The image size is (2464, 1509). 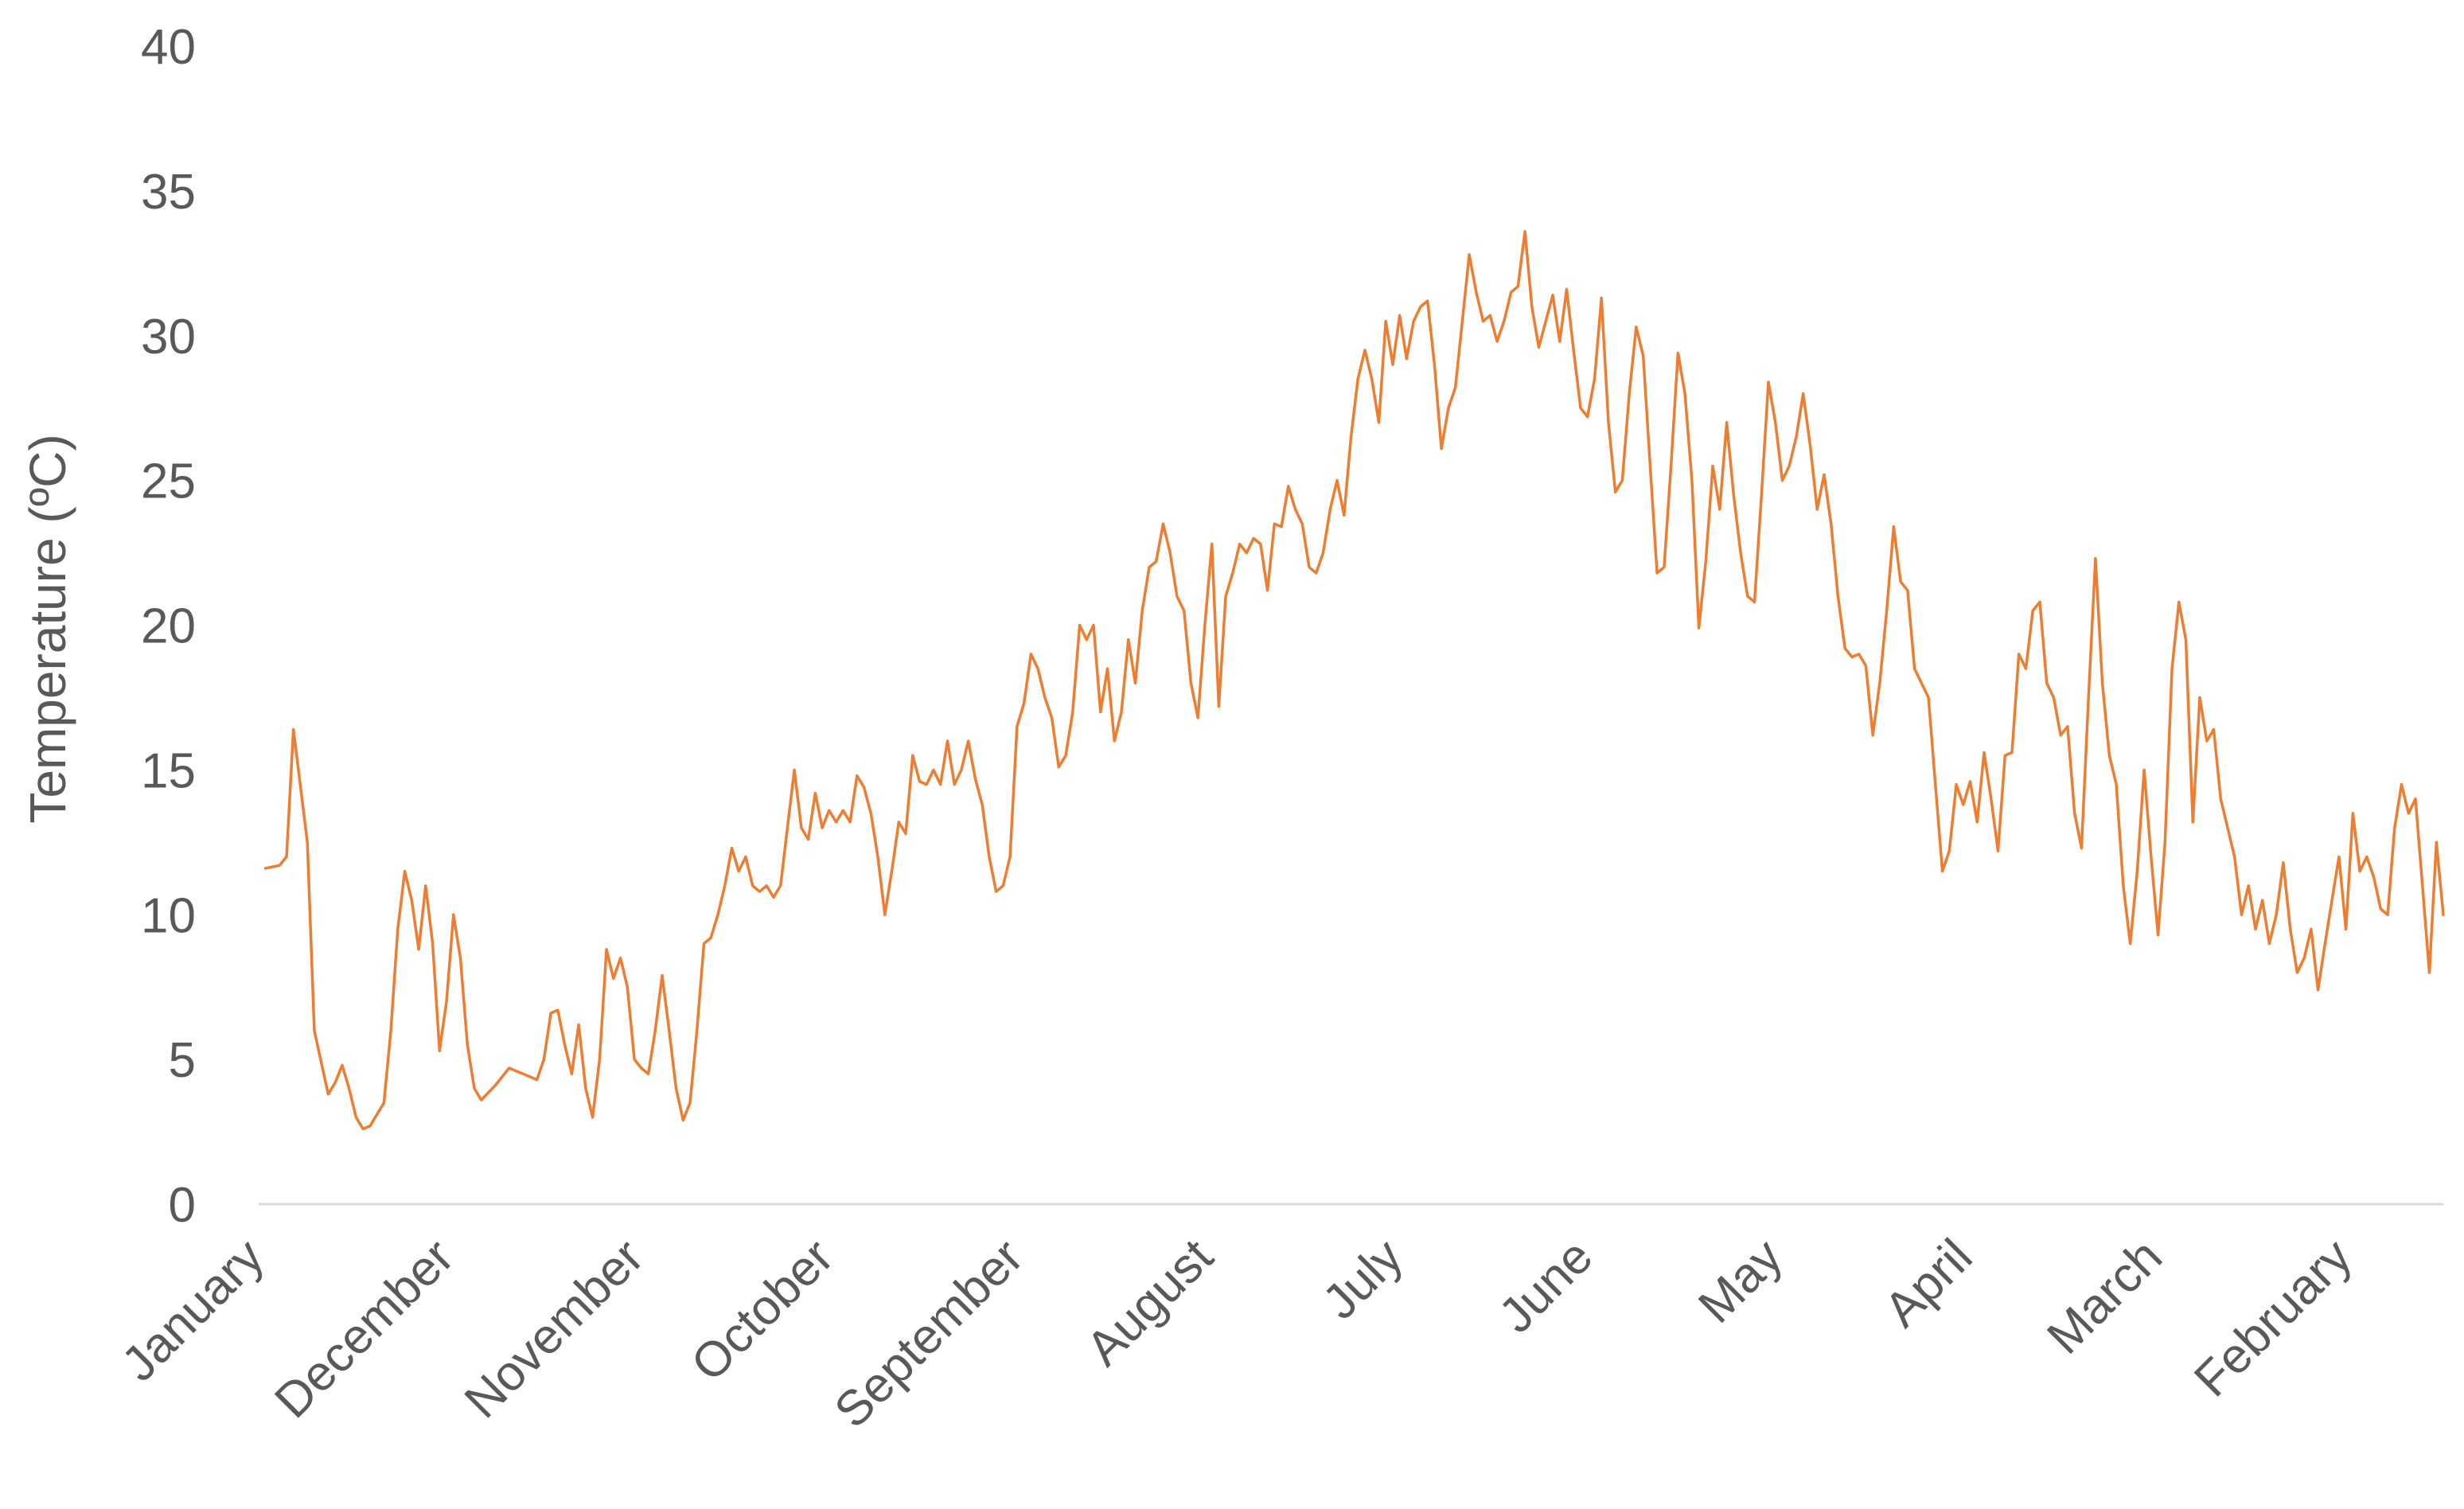 I want to click on y-axis-ticks: 0 5 10 15 20 25 30 35 40, so click(x=169, y=626).